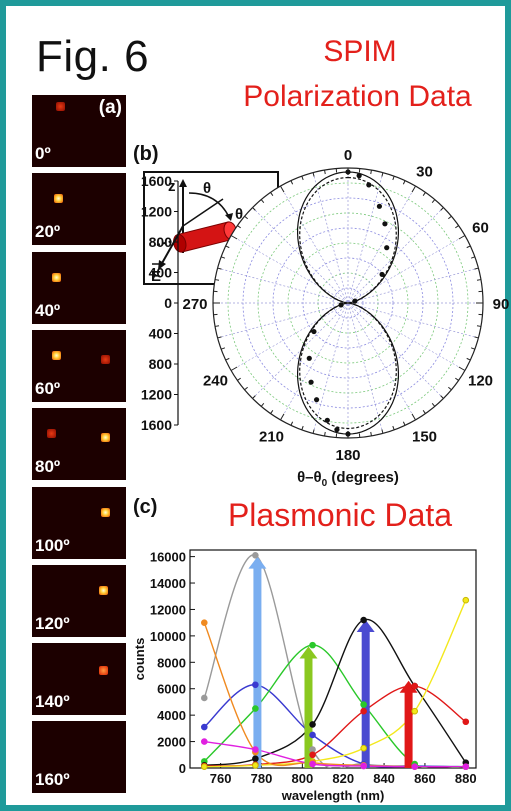 The width and height of the screenshot is (511, 811). What do you see at coordinates (139, 659) in the screenshot?
I see `y-axis-title: counts` at bounding box center [139, 659].